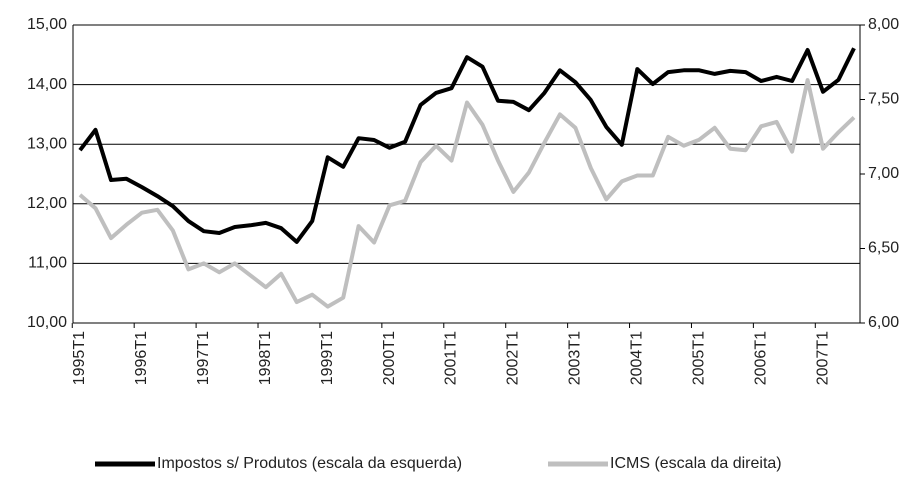 The width and height of the screenshot is (917, 481). What do you see at coordinates (203, 358) in the screenshot?
I see `x-tick-label: 1997T1` at bounding box center [203, 358].